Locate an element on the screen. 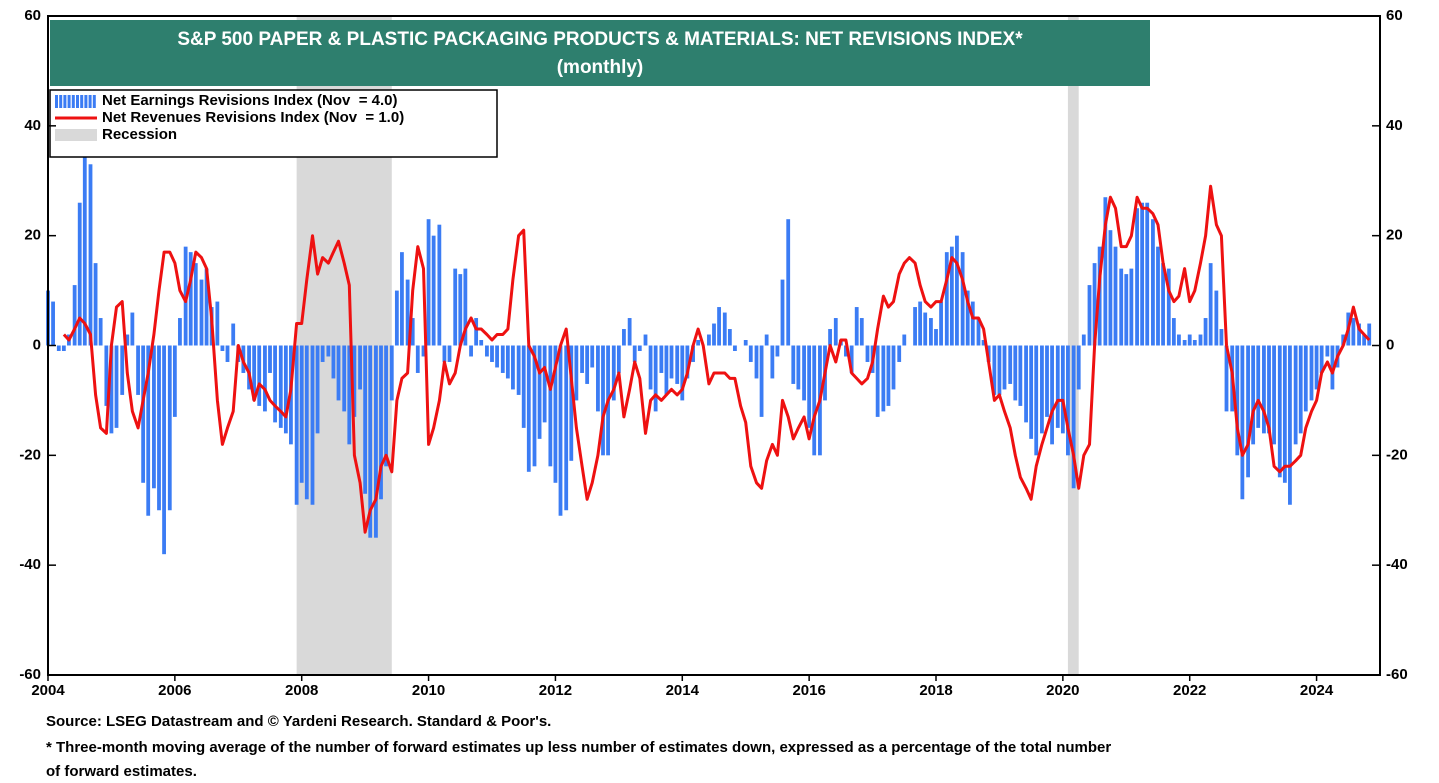 The image size is (1439, 783). y-tick-label: 0 is located at coordinates (37, 344).